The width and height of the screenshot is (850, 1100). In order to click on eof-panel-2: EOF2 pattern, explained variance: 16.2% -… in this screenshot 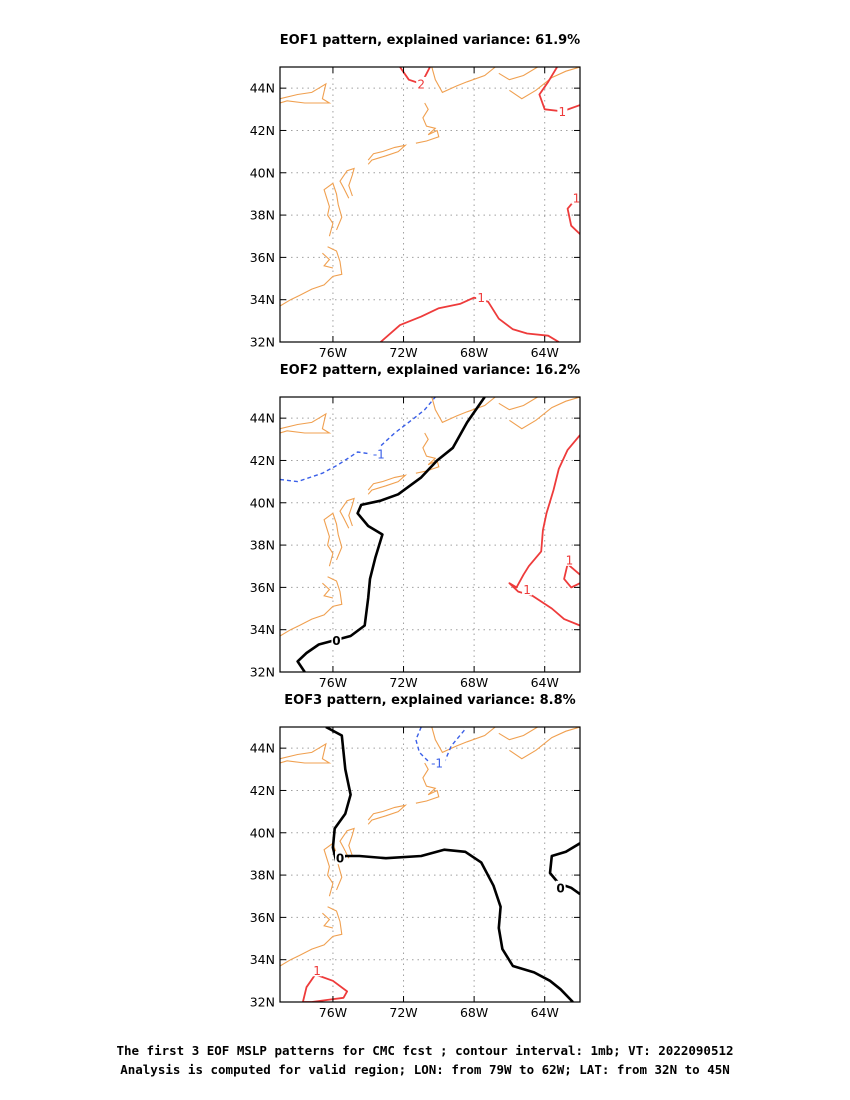, I will do `click(415, 526)`.